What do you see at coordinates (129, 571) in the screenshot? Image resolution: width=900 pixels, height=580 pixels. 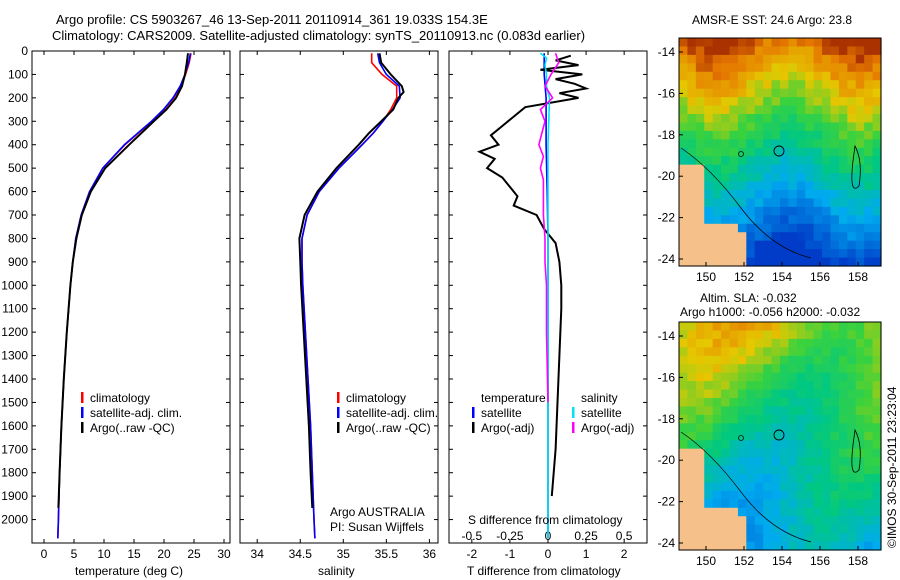 I see `temperature-xlabel: temperature (deg C)` at bounding box center [129, 571].